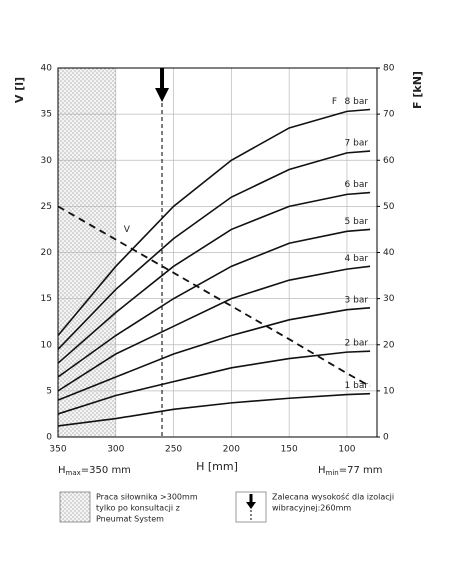 The height and width of the screenshot is (588, 452). Describe the element at coordinates (386, 438) in the screenshot. I see `y2-tick-label: 0` at that location.